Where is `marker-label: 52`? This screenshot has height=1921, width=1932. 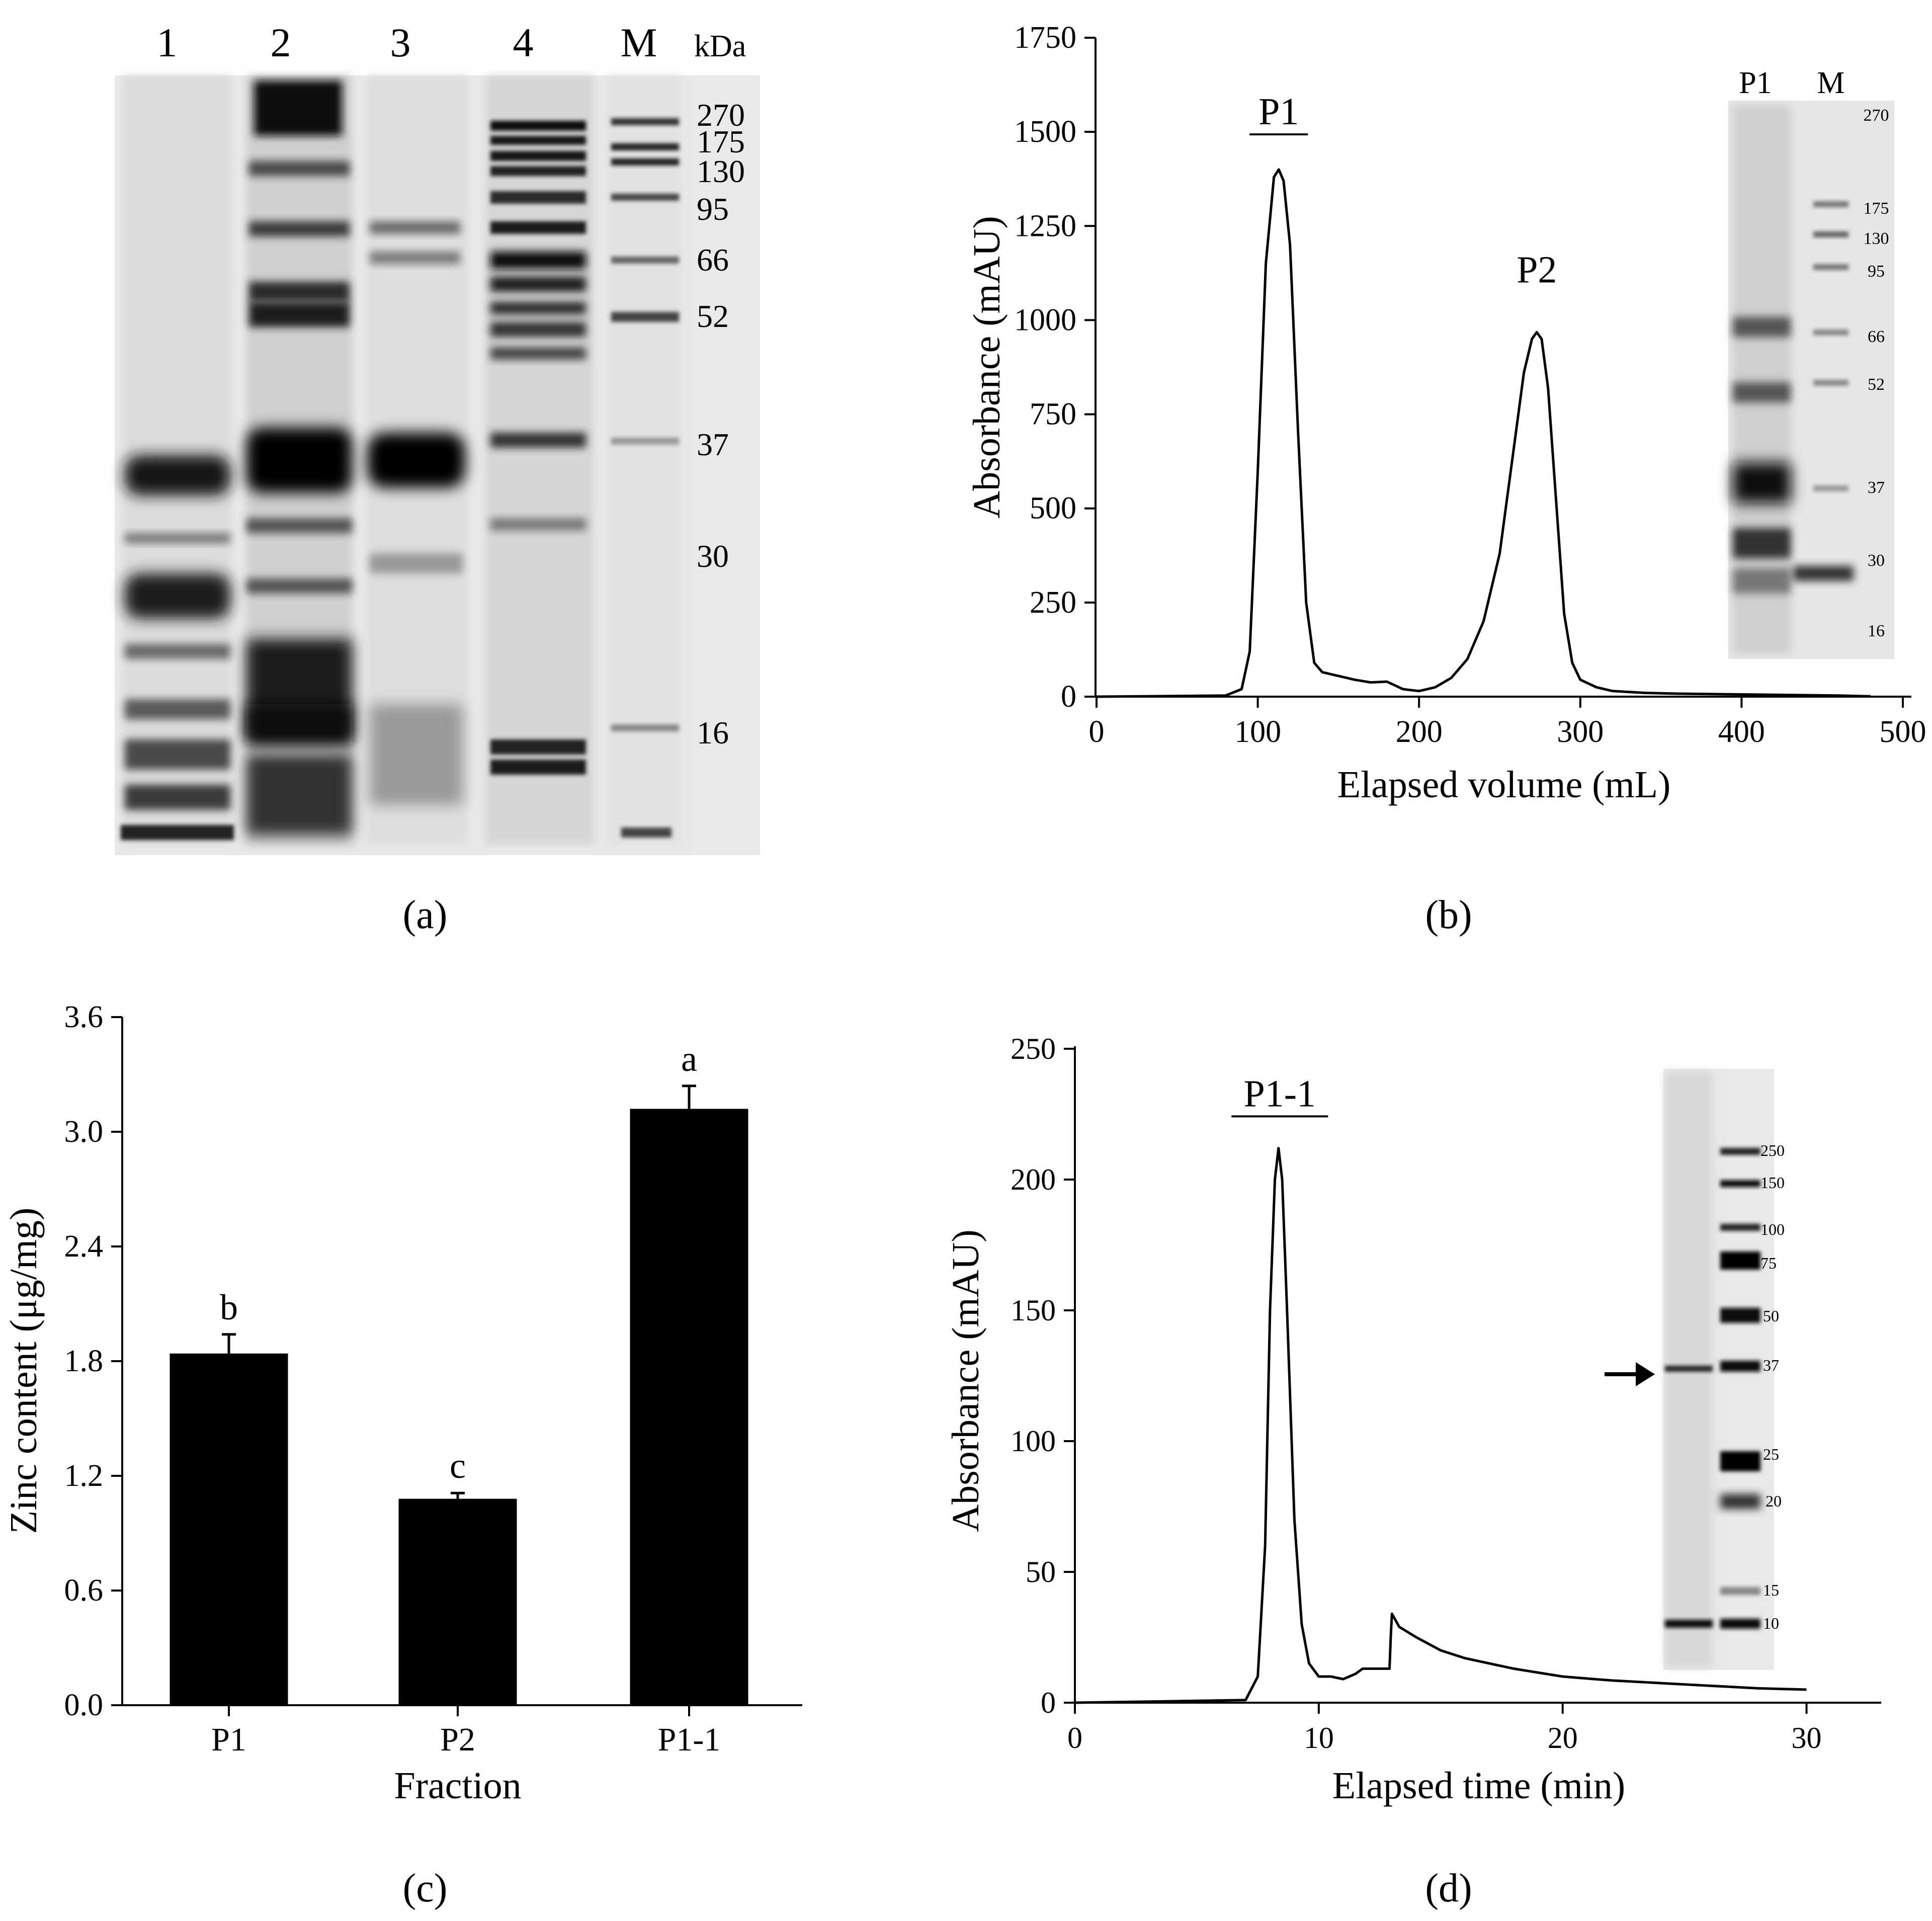 marker-label: 52 is located at coordinates (1876, 384).